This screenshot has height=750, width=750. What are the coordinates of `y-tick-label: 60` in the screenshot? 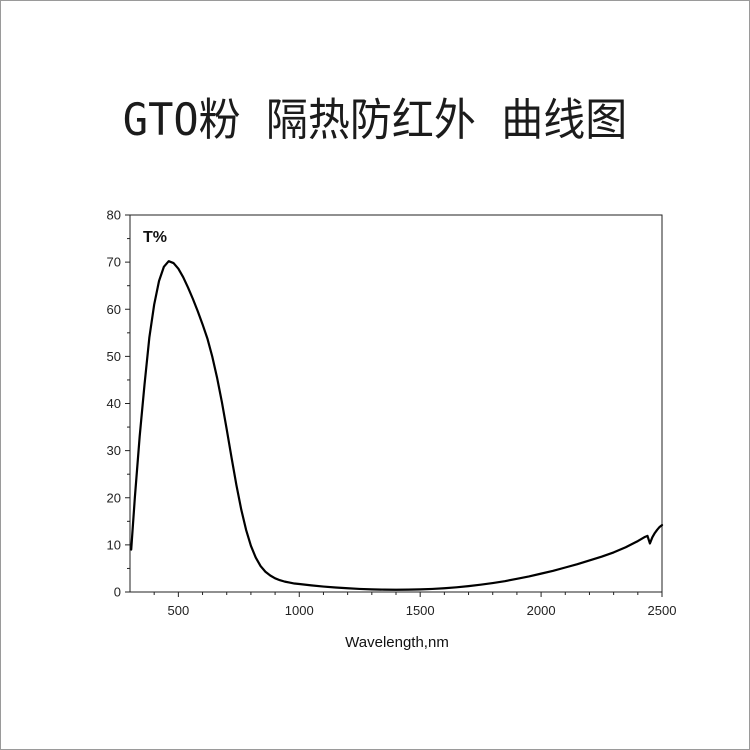 It's located at (114, 309).